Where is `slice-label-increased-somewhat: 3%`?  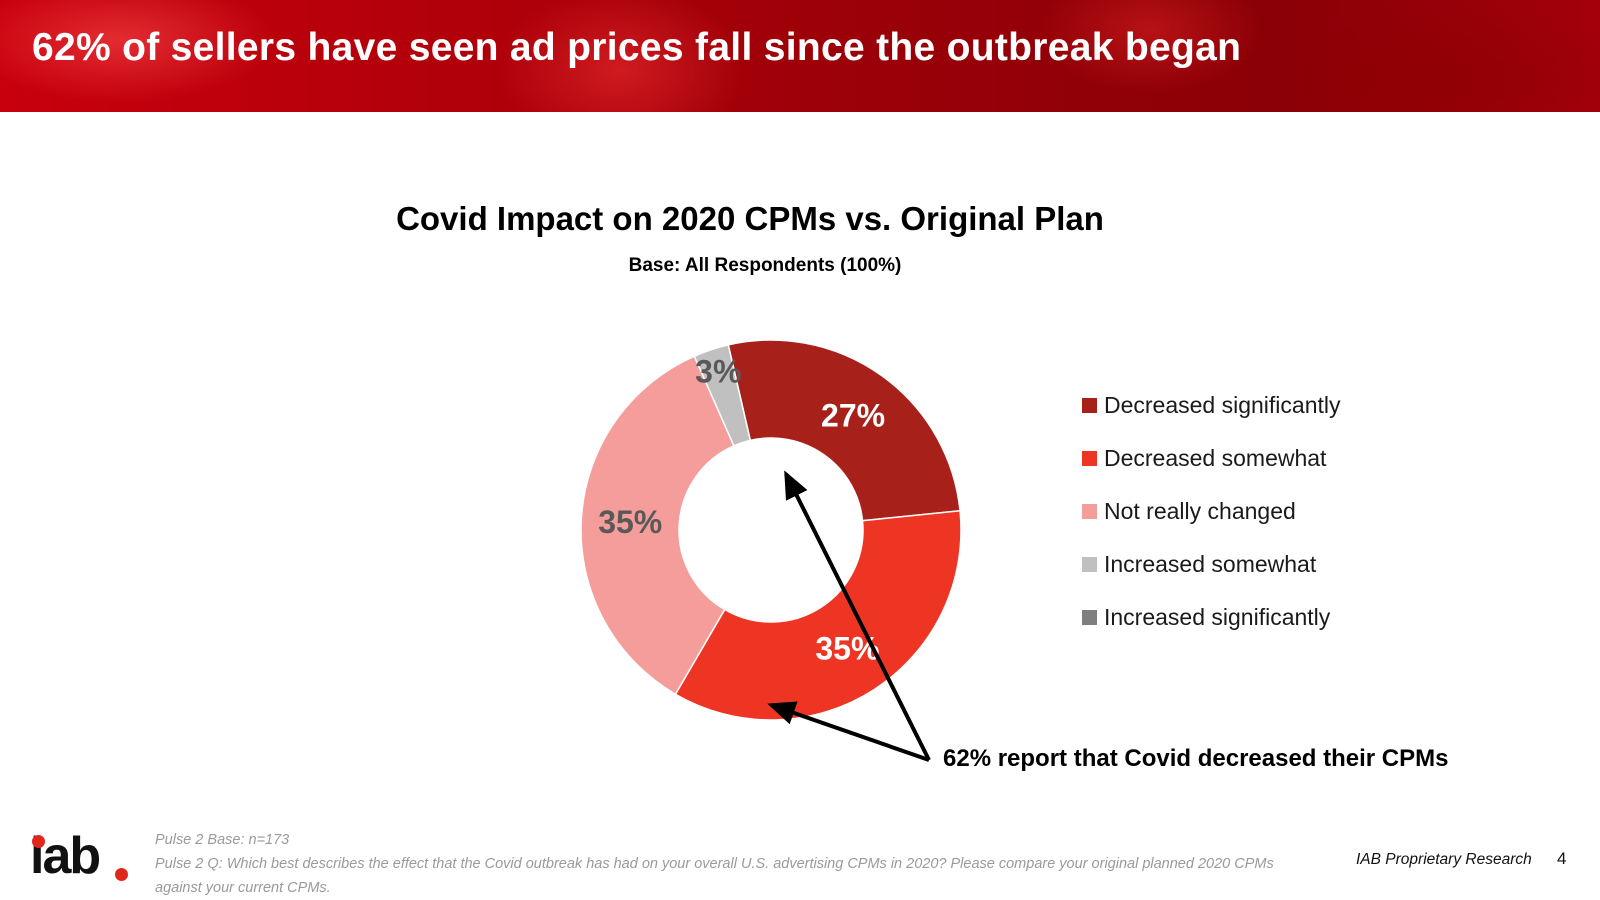 slice-label-increased-somewhat: 3% is located at coordinates (718, 372).